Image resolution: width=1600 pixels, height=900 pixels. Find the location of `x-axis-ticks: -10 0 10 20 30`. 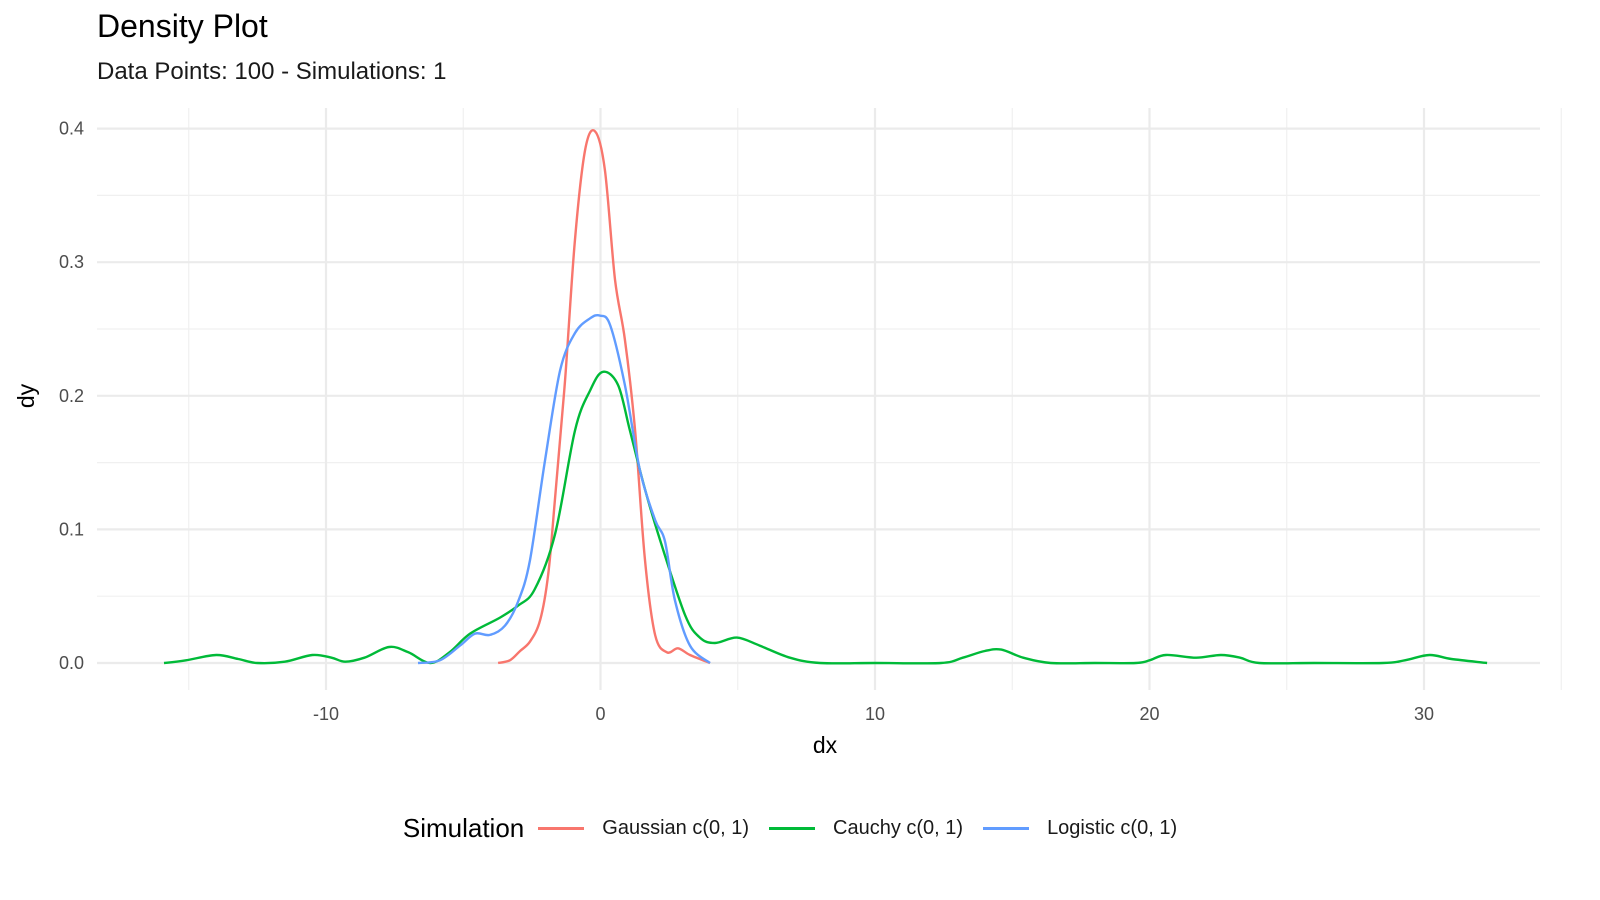

x-axis-ticks: -10 0 10 20 30 is located at coordinates (873, 714).